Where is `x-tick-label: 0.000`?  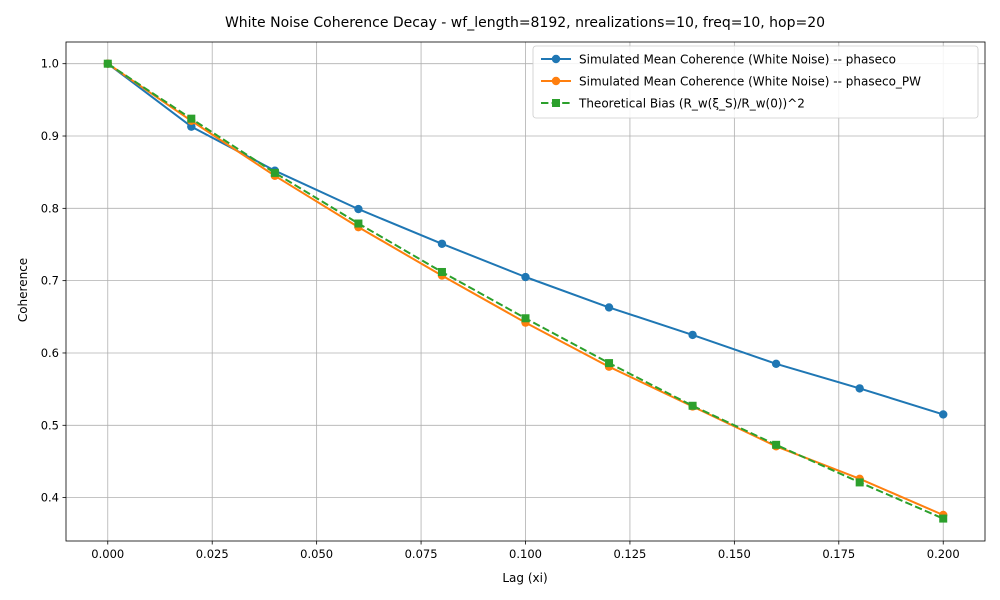 x-tick-label: 0.000 is located at coordinates (107, 554).